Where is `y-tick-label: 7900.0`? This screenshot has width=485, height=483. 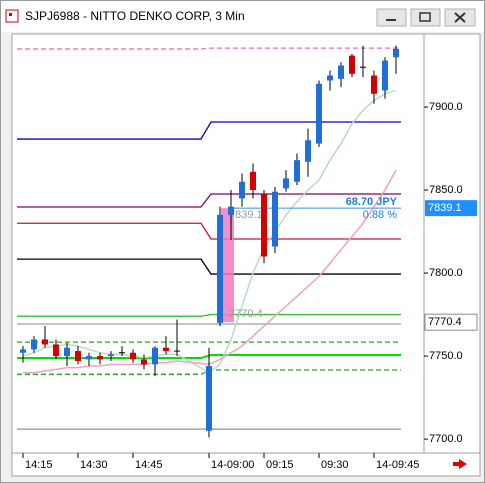 y-tick-label: 7900.0 is located at coordinates (446, 107).